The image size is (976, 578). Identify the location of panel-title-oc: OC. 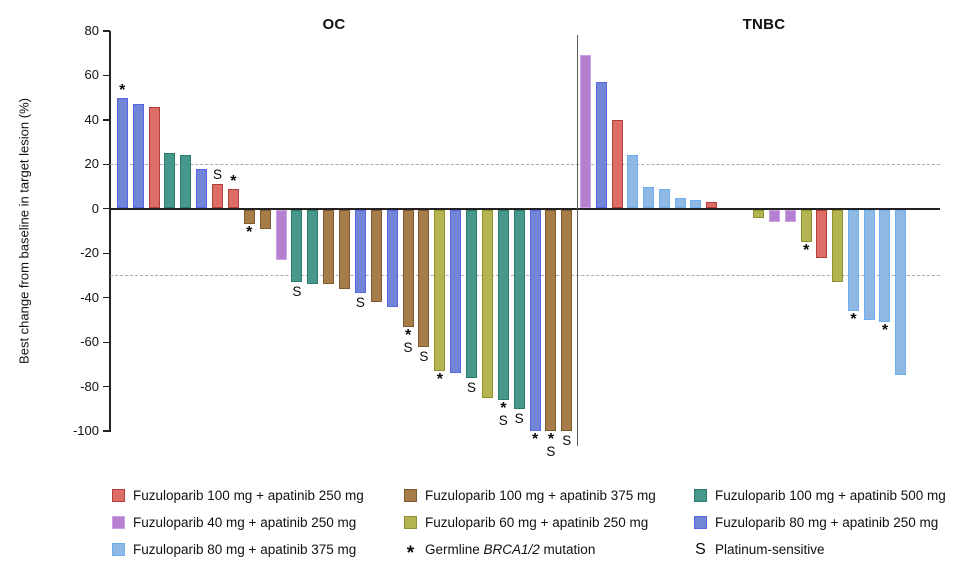
(334, 24).